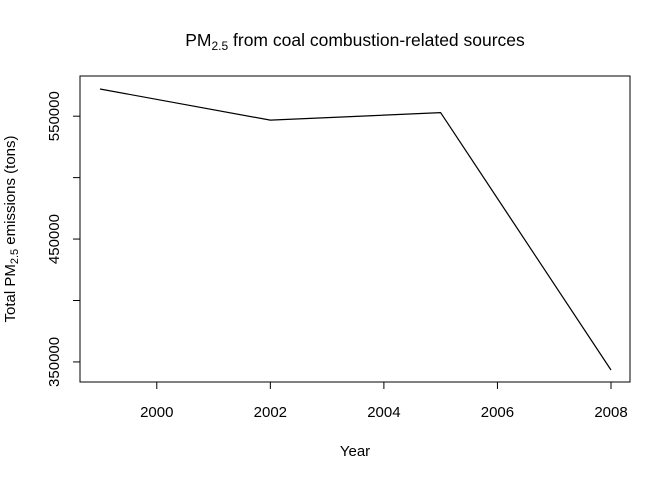  I want to click on x-tick-label: 2000, so click(156, 412).